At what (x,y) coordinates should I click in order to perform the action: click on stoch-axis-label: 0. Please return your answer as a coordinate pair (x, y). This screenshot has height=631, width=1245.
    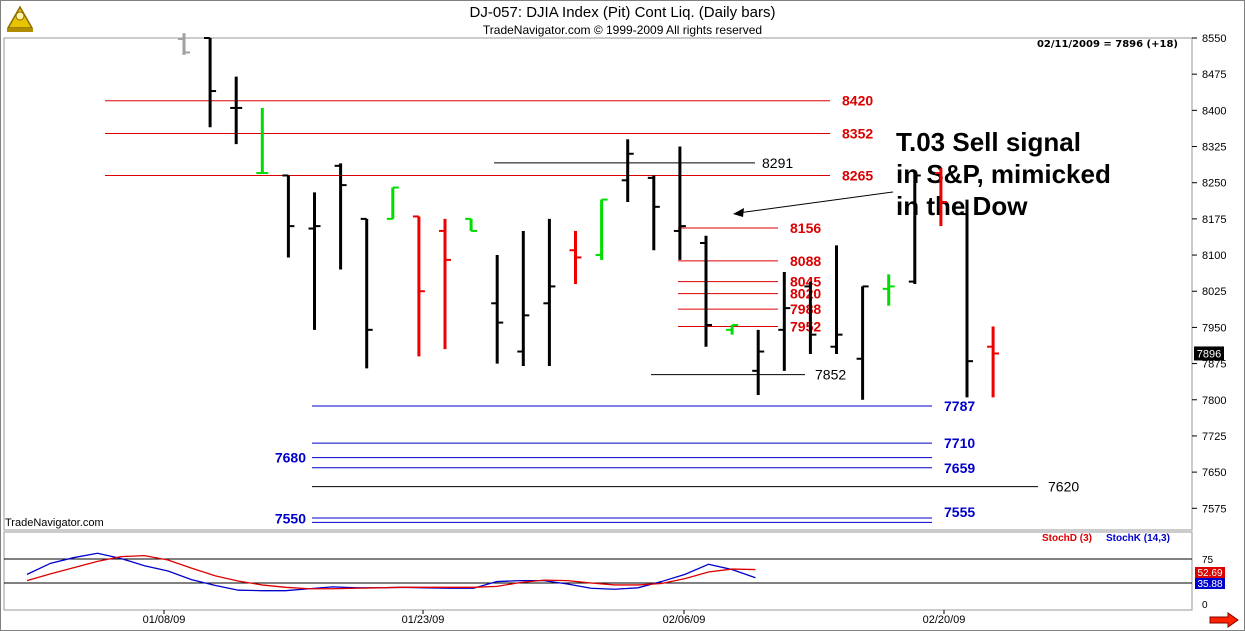
    Looking at the image, I should click on (1205, 605).